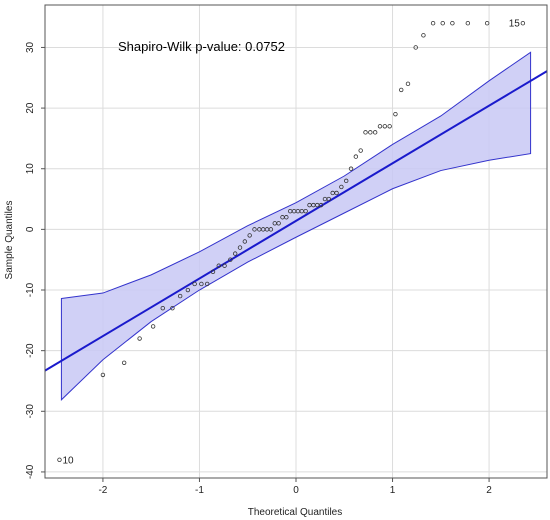 The height and width of the screenshot is (520, 550). Describe the element at coordinates (68, 460) in the screenshot. I see `point-label: 10` at that location.